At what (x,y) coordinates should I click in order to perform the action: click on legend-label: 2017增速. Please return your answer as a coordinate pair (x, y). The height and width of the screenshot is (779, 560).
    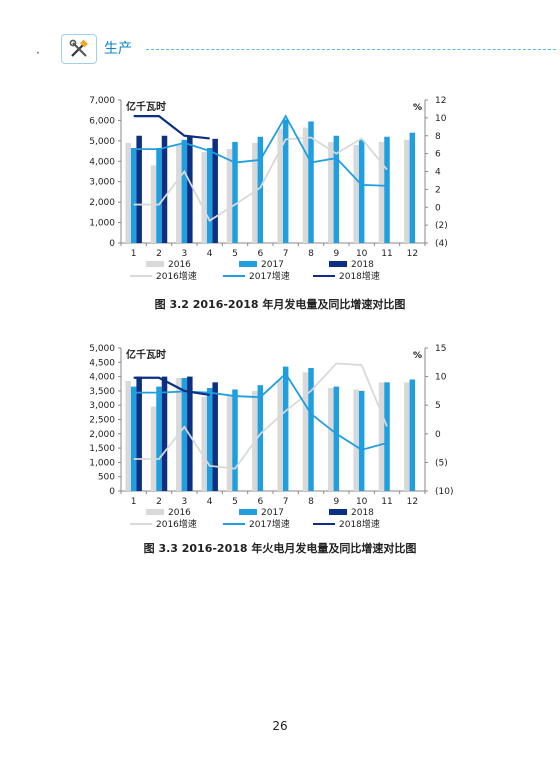
    Looking at the image, I should click on (269, 276).